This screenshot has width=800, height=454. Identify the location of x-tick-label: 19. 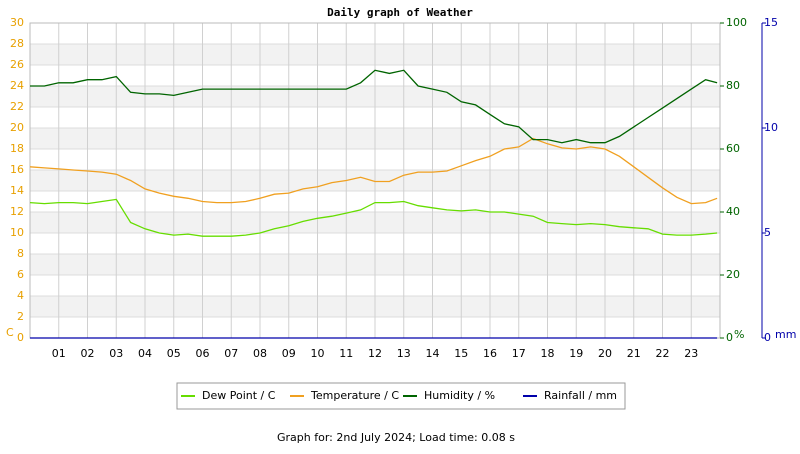
(576, 353).